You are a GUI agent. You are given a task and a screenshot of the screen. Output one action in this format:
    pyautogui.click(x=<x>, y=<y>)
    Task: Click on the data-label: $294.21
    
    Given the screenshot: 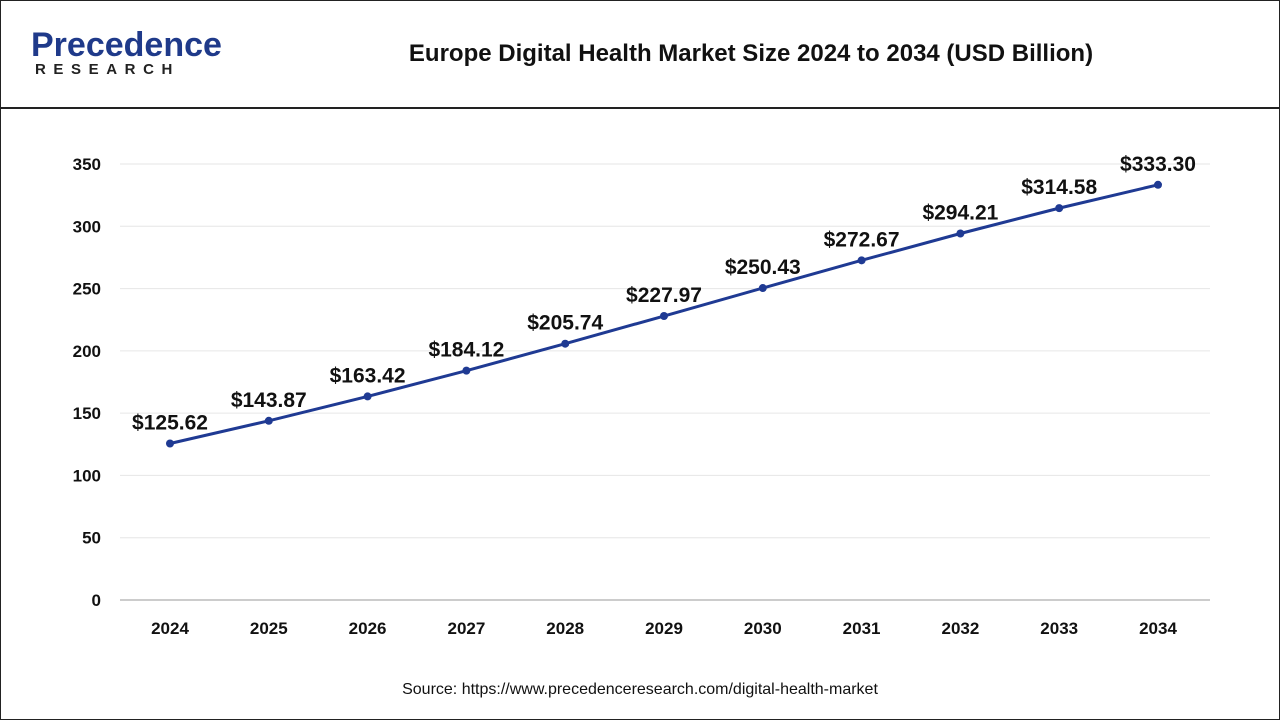 What is the action you would take?
    pyautogui.click(x=960, y=212)
    